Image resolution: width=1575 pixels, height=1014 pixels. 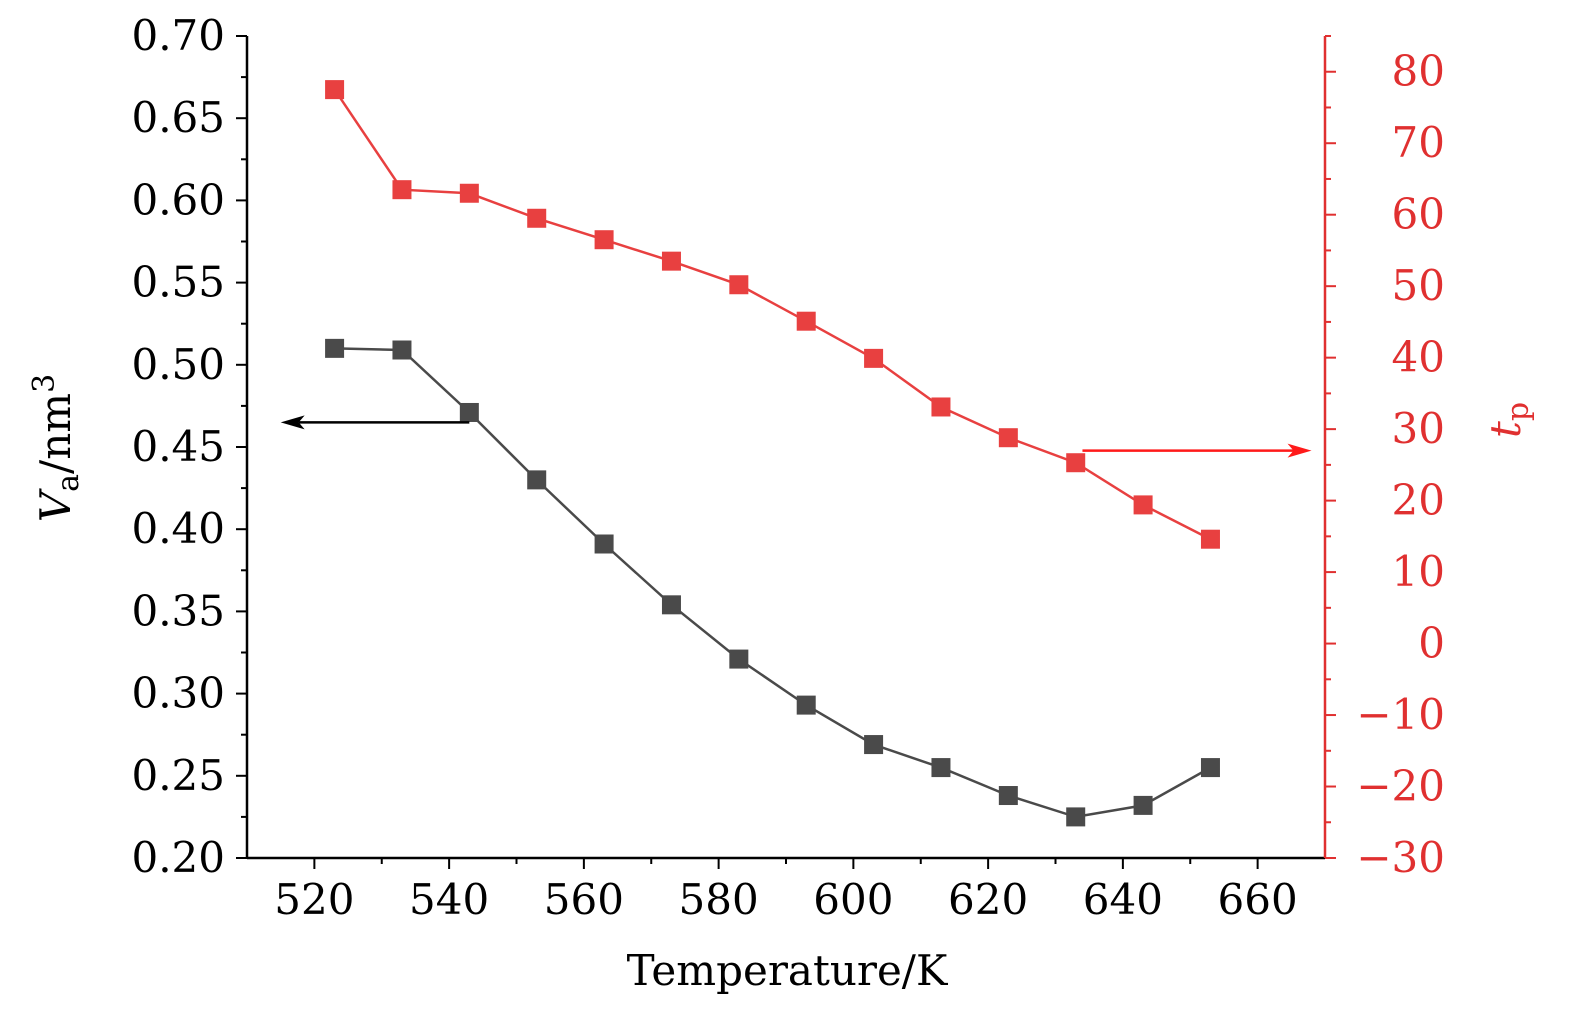 What do you see at coordinates (178, 775) in the screenshot?
I see `y-left-tick-label: 0.25` at bounding box center [178, 775].